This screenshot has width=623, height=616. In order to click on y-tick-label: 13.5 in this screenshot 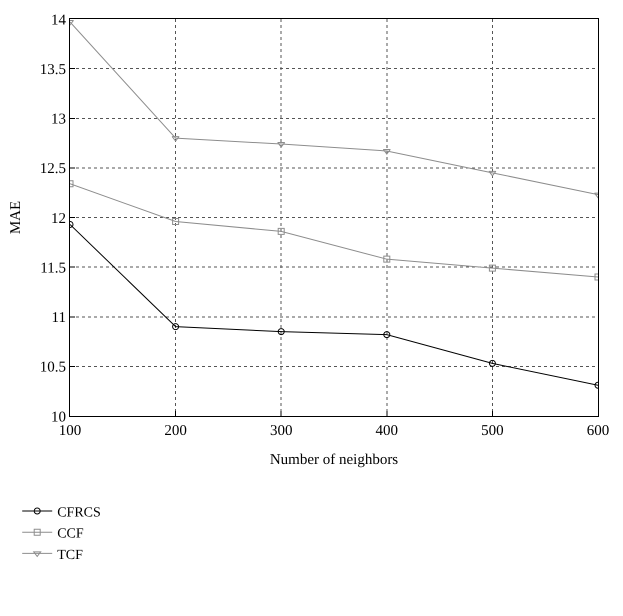, I will do `click(53, 70)`.